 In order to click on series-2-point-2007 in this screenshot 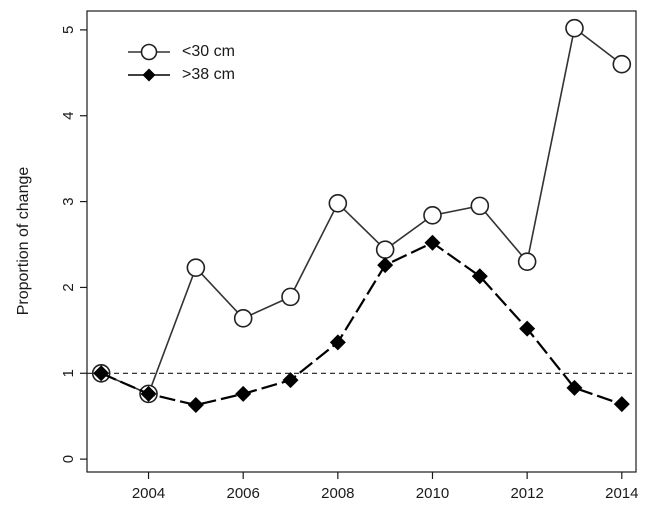, I will do `click(290, 380)`.